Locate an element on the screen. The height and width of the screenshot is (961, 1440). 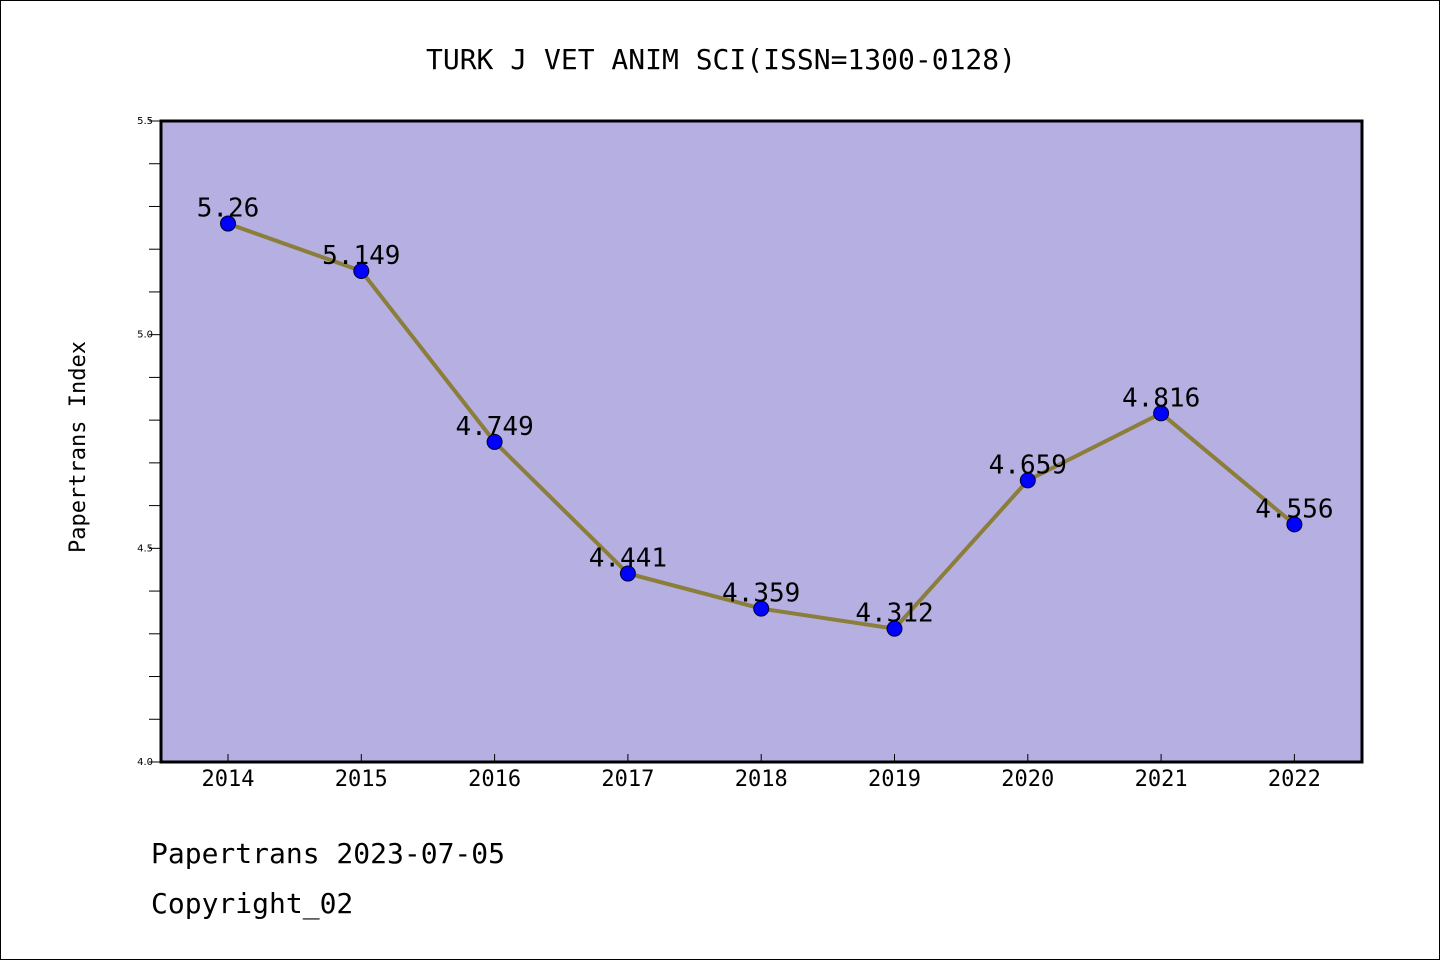
x-tick-label: 2015 is located at coordinates (361, 779).